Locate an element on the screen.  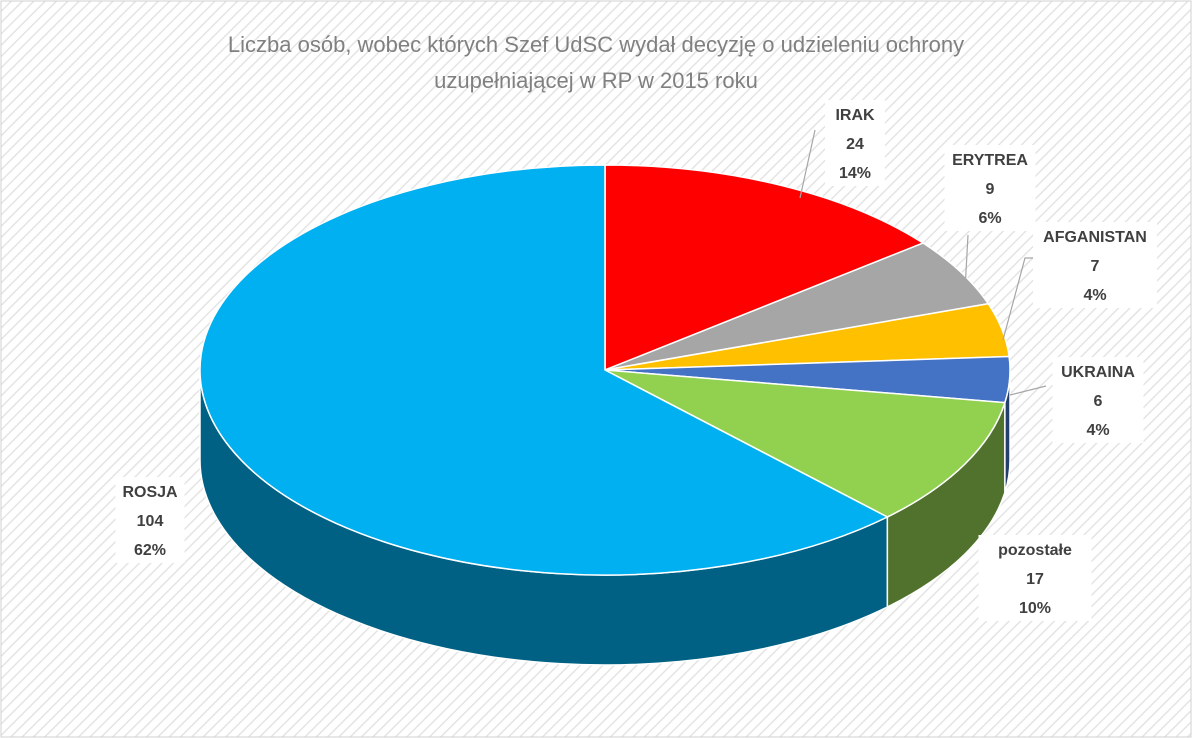
label-value: 24 is located at coordinates (855, 144).